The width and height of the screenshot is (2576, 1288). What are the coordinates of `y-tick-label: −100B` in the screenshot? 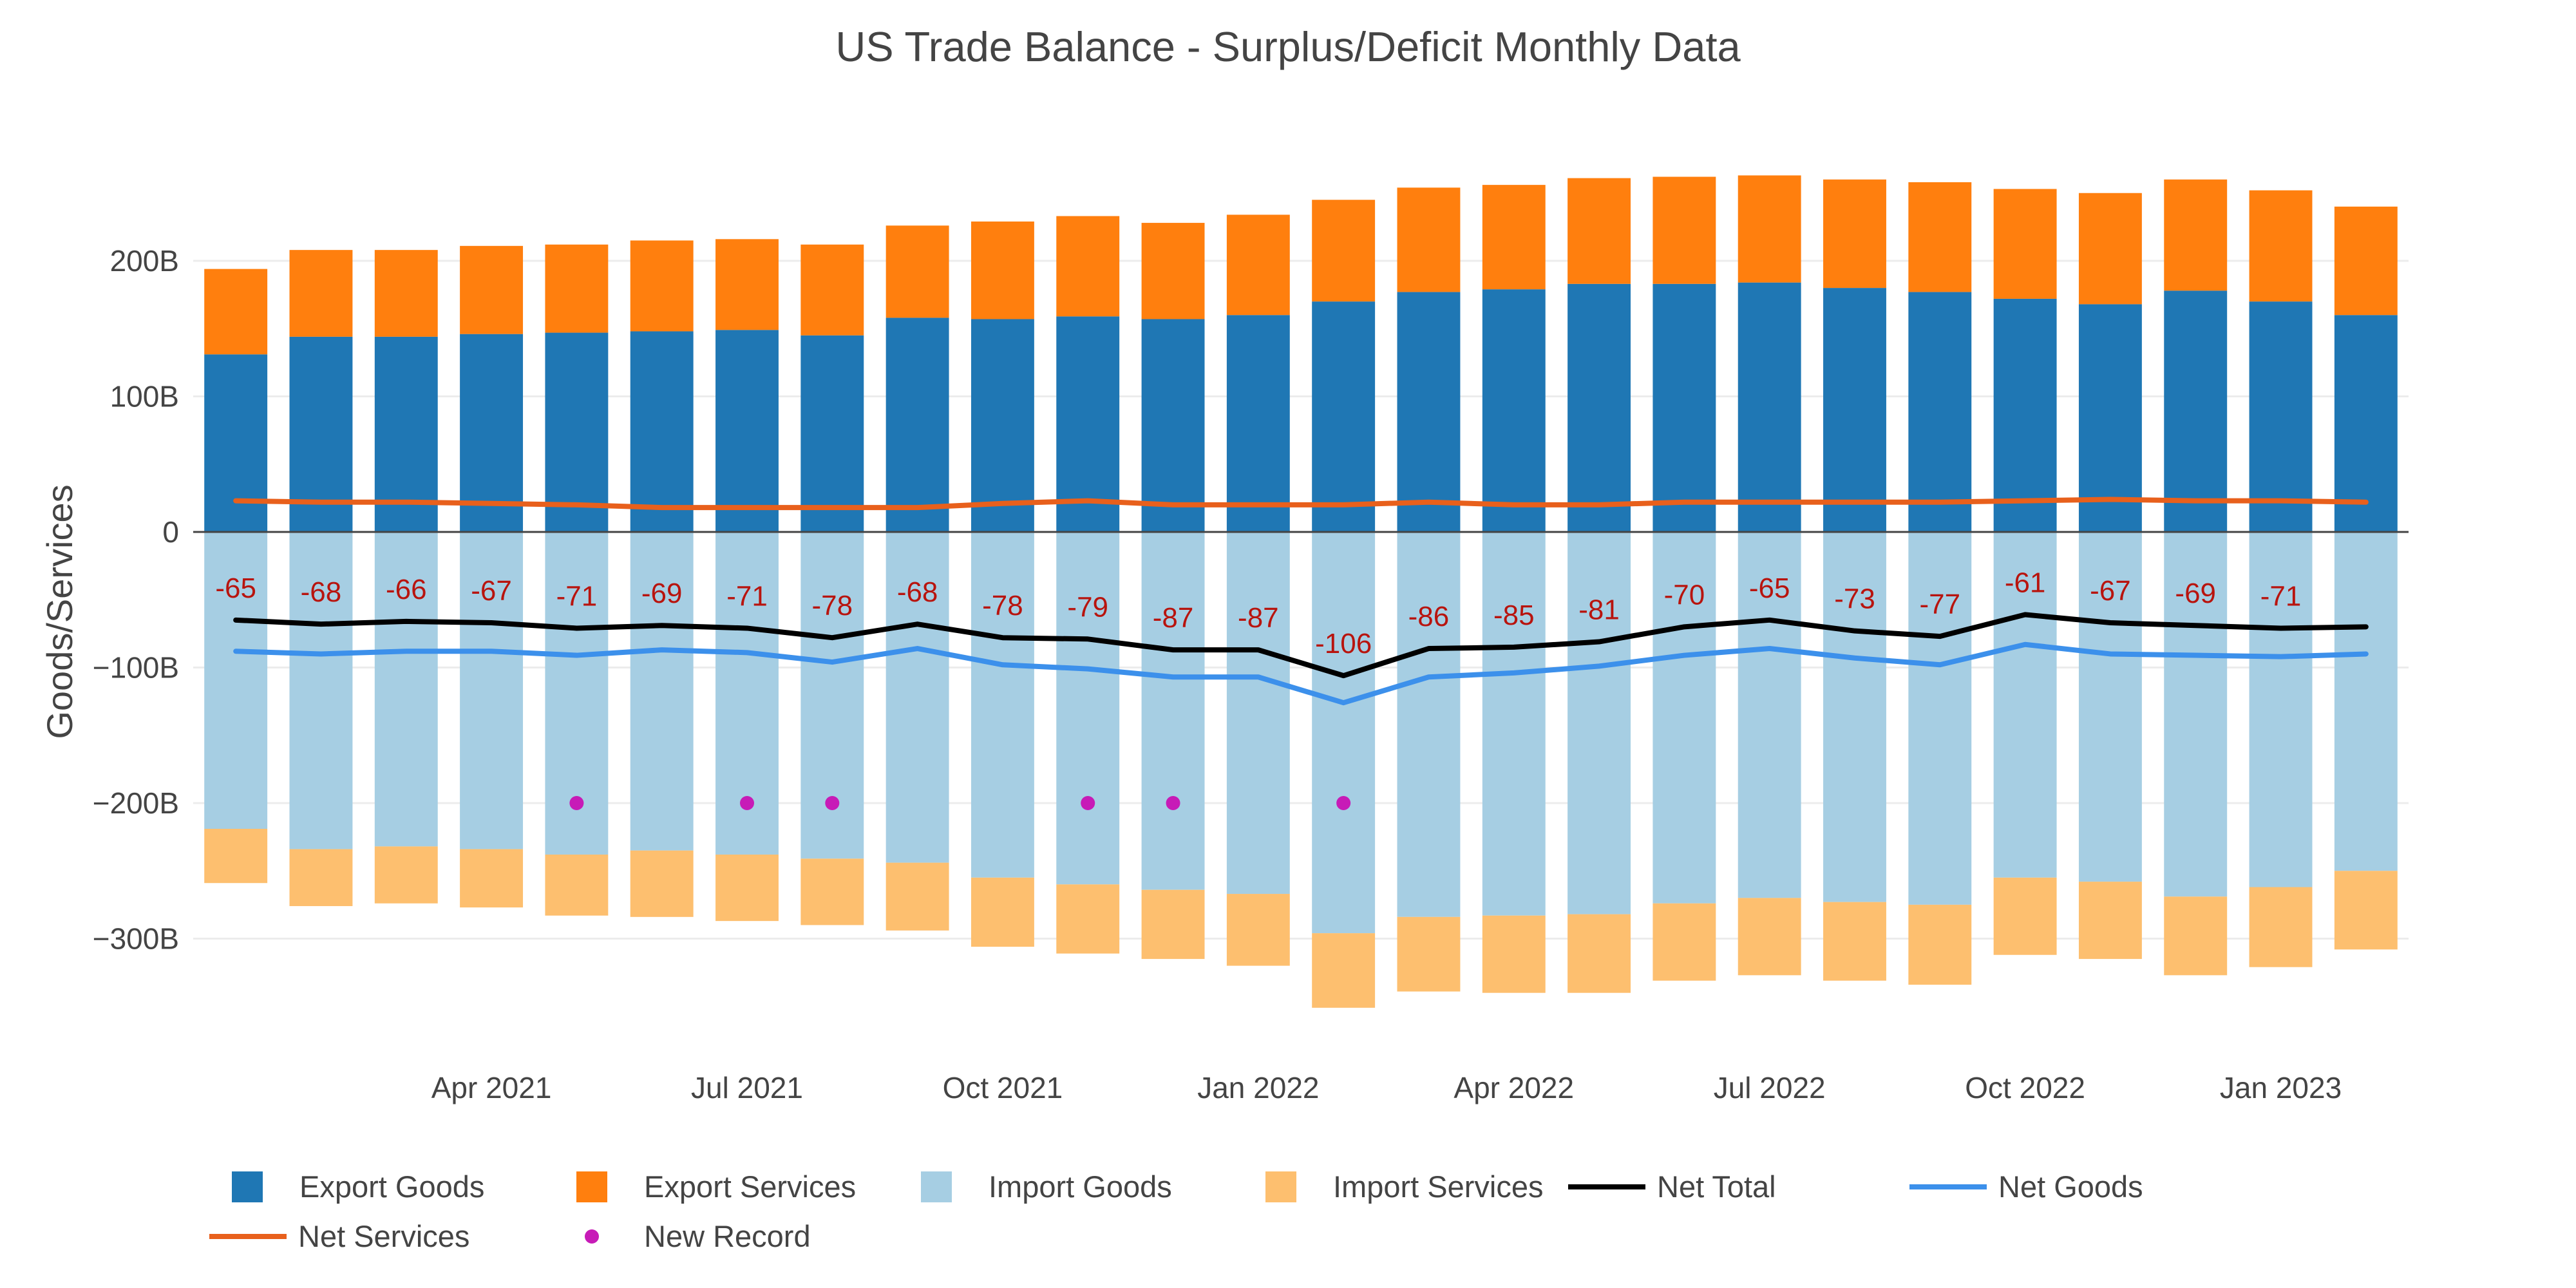 It's located at (136, 668).